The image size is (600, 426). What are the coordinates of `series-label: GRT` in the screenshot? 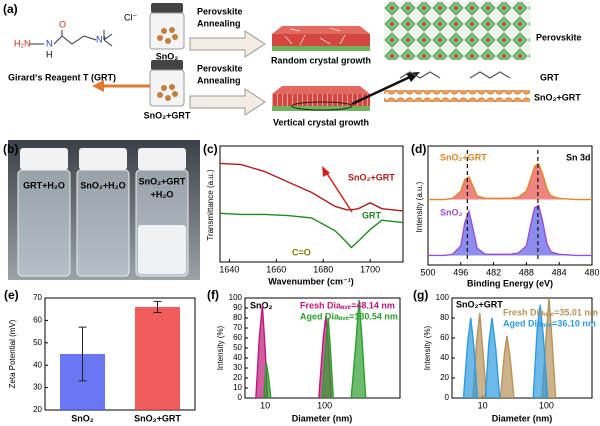 It's located at (372, 215).